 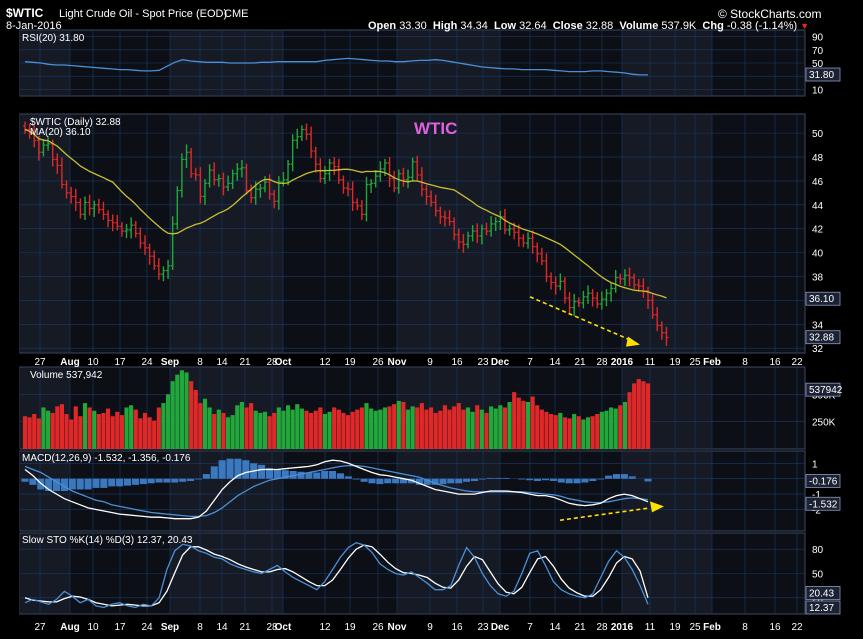 I want to click on x-tick-label-price: Aug, so click(x=69, y=362).